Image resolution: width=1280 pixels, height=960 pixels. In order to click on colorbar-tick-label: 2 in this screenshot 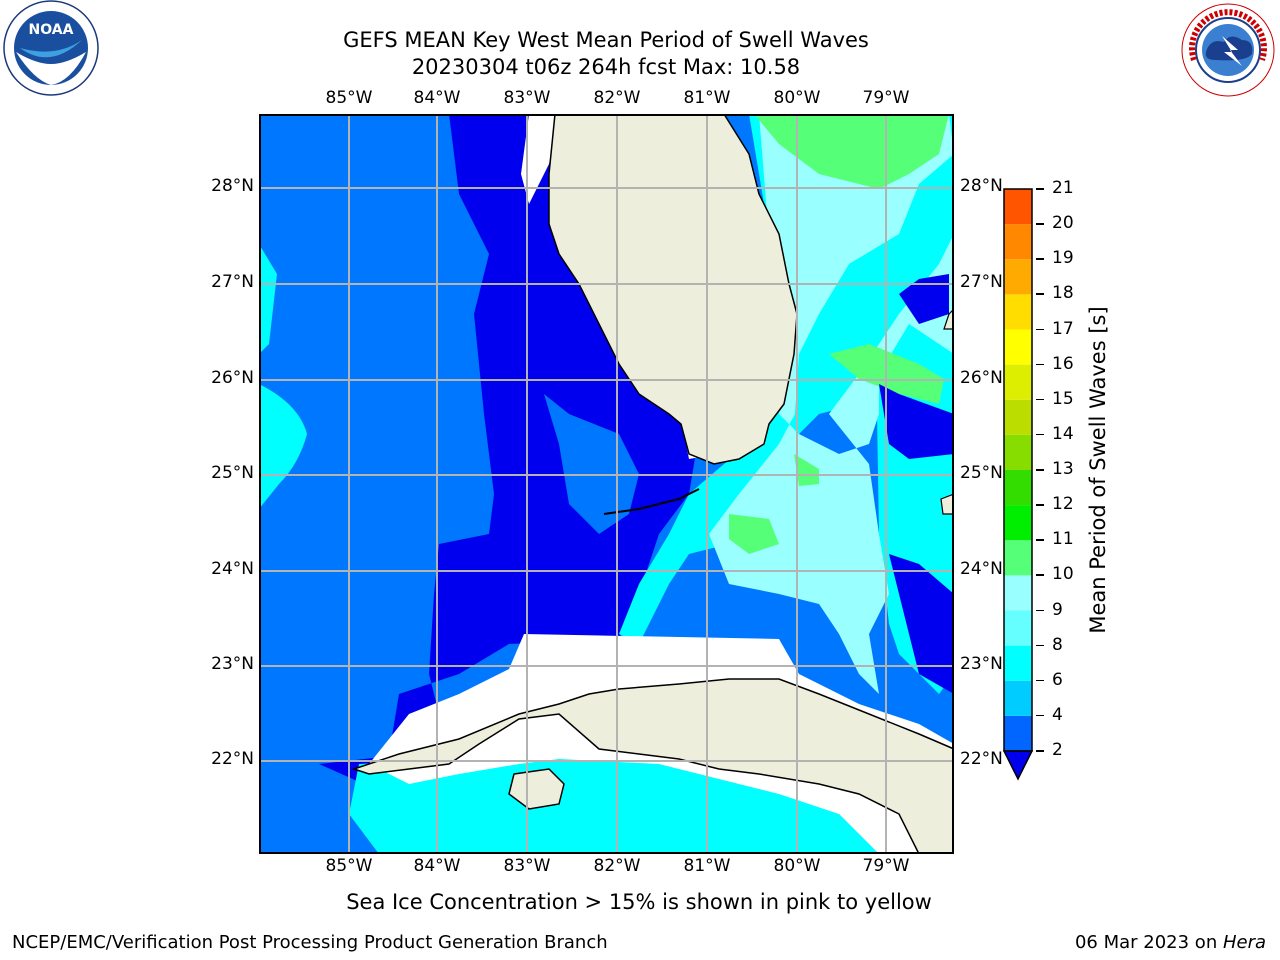, I will do `click(1057, 750)`.